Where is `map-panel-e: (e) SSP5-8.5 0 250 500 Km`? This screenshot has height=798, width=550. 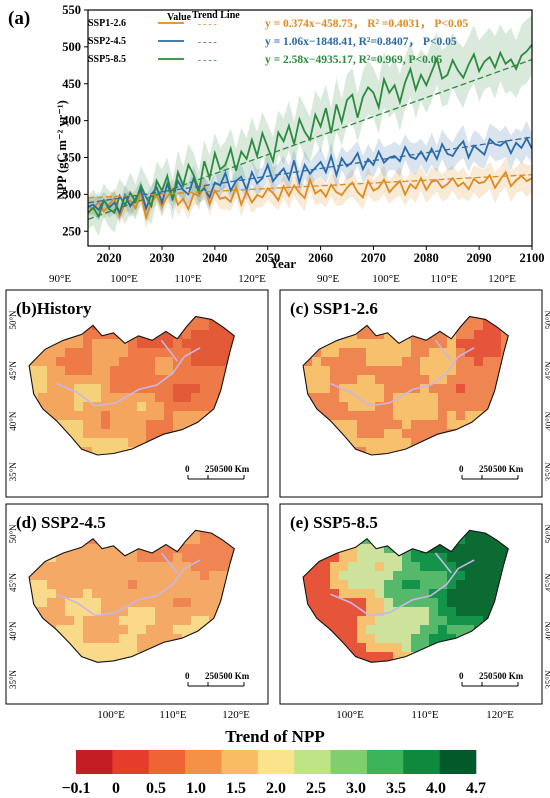
map-panel-e: (e) SSP5-8.5 0 250 500 Km is located at coordinates (411, 604).